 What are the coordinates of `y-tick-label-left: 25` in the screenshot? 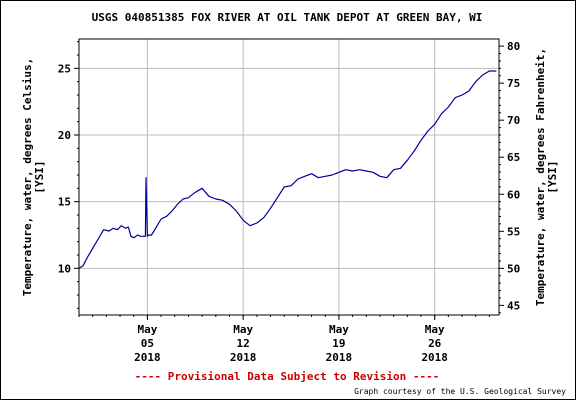 It's located at (64, 68).